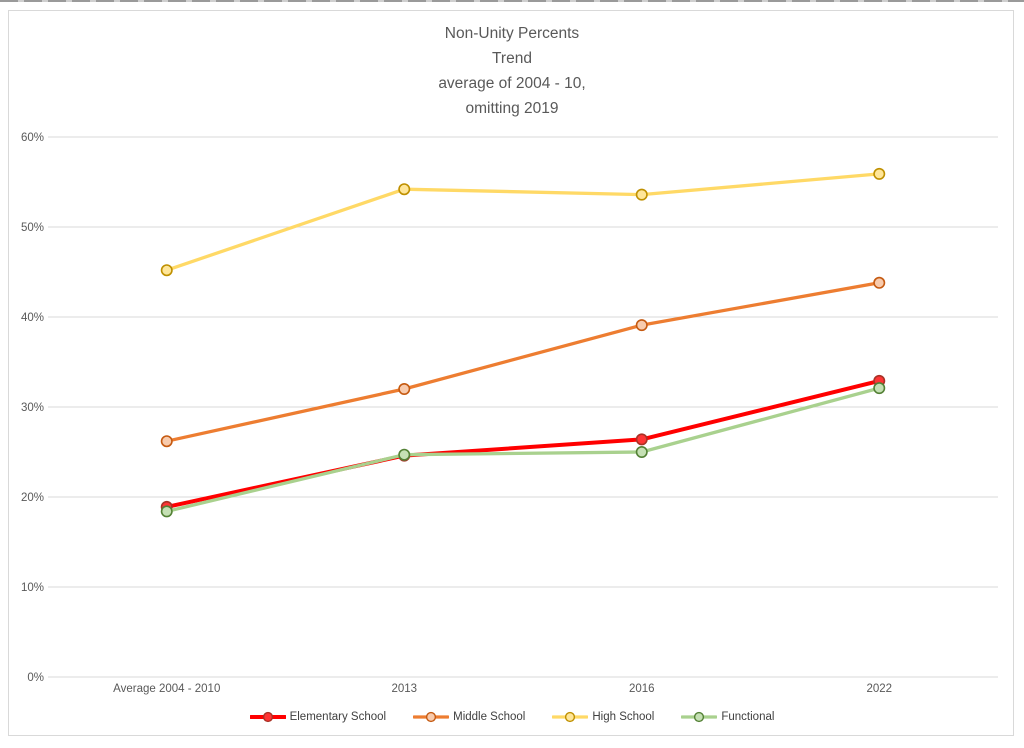  Describe the element at coordinates (404, 454) in the screenshot. I see `marker-functional-2013` at that location.